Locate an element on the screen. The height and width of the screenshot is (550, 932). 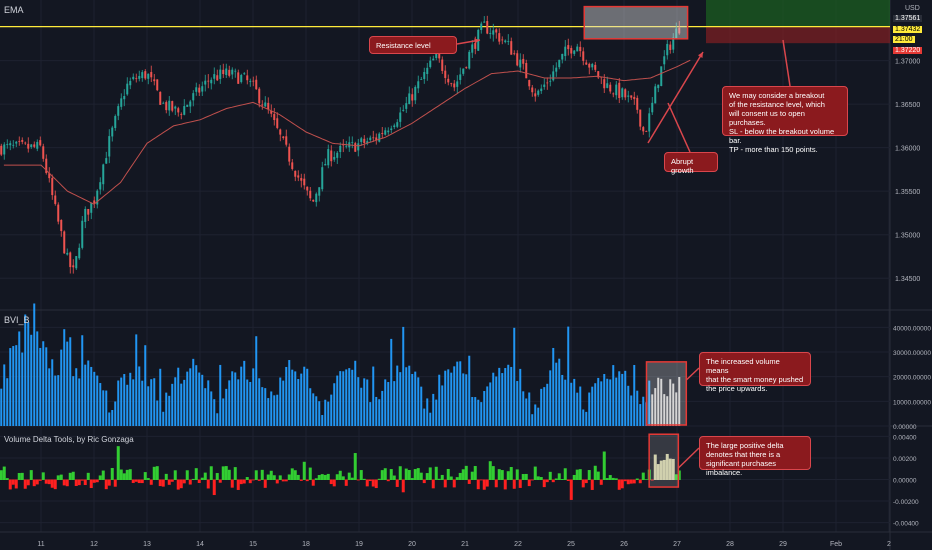
delta-area is located at coordinates (340, 473).